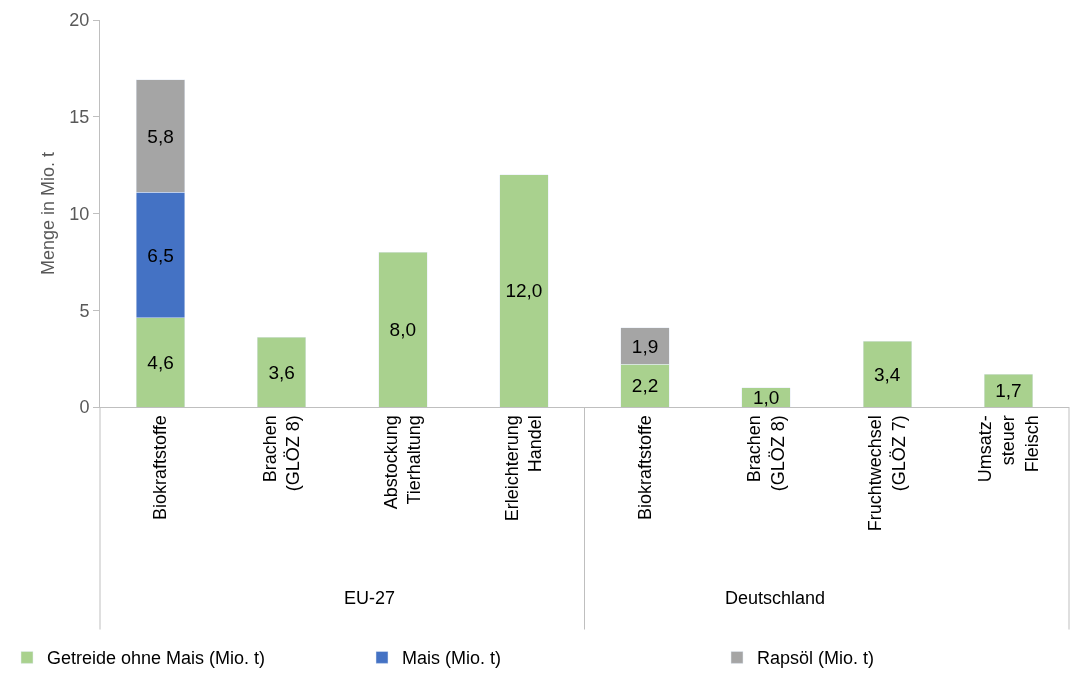 The height and width of the screenshot is (680, 1072). I want to click on y-tick-label: 10, so click(79, 213).